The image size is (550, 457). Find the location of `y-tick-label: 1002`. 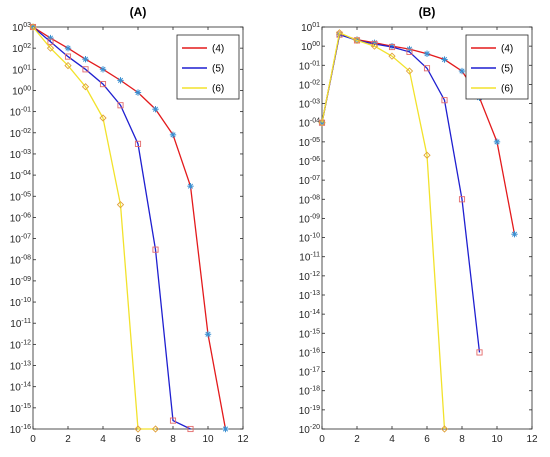

y-tick-label: 1002 is located at coordinates (21, 49).